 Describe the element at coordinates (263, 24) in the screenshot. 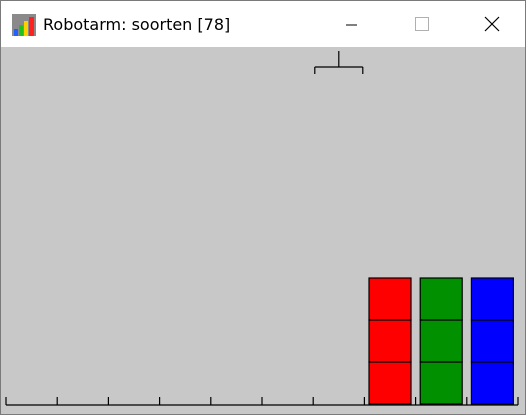

I see `title-bar: Robotarm: soorten [78]` at that location.